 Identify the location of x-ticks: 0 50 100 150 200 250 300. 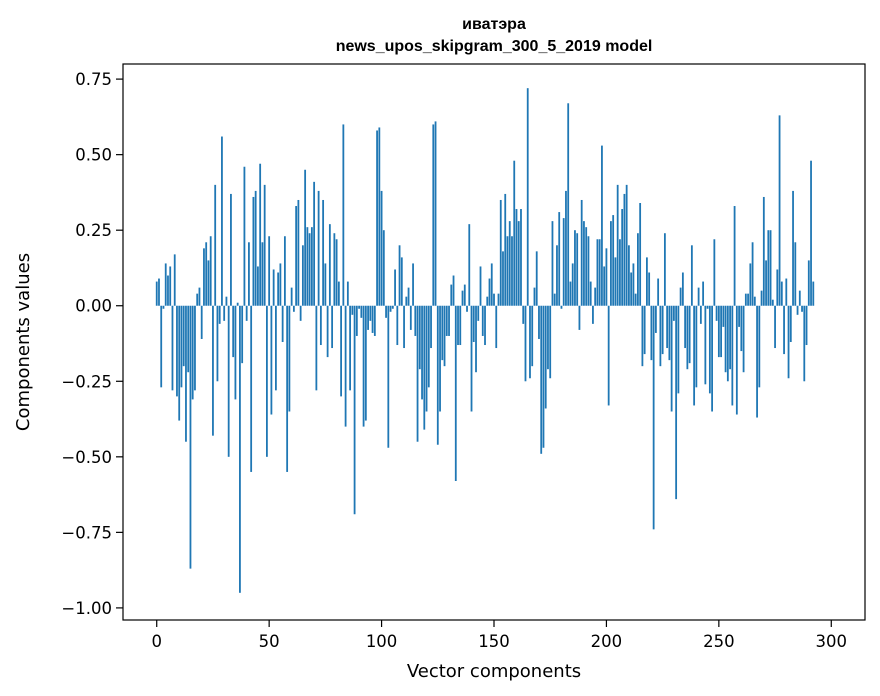
(499, 635).